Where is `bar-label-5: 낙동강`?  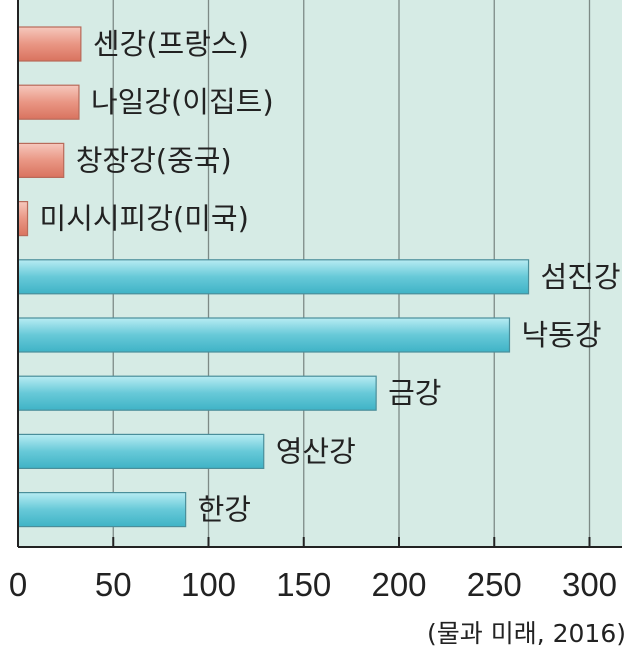
bar-label-5: 낙동강 is located at coordinates (561, 335).